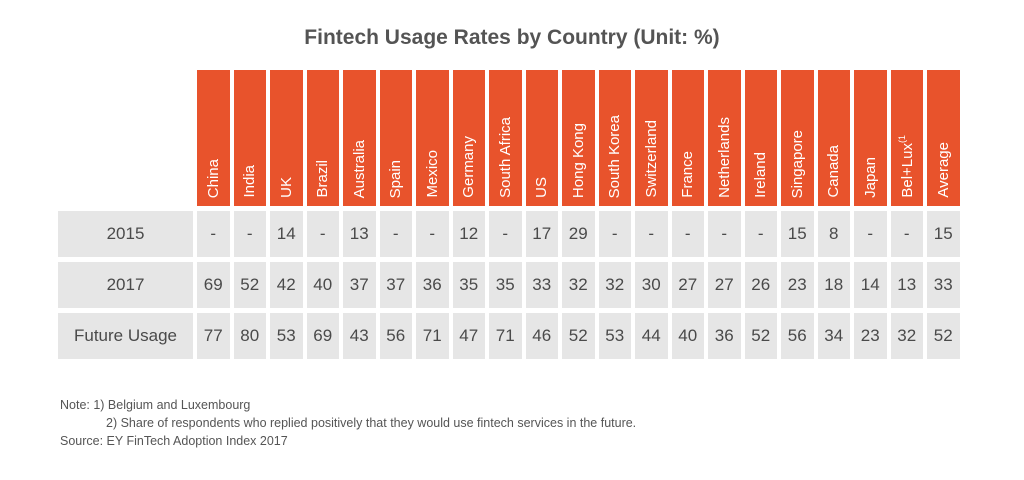 This screenshot has height=480, width=1024. I want to click on column-header: Japan, so click(870, 138).